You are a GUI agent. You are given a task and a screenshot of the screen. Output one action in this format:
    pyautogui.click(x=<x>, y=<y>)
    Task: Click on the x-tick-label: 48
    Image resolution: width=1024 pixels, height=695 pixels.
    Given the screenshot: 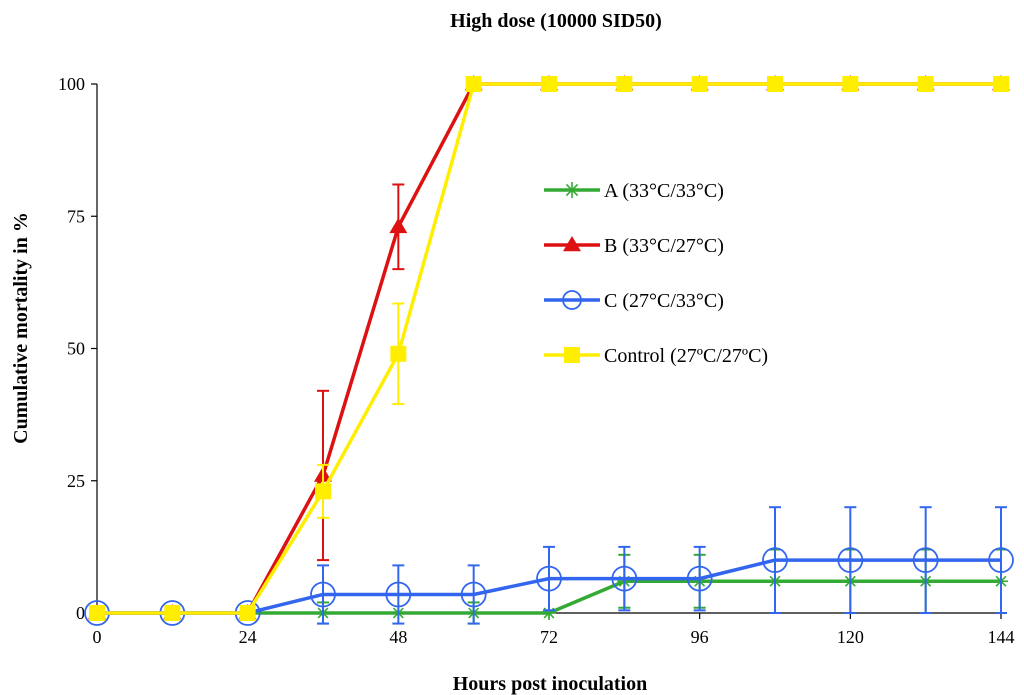 What is the action you would take?
    pyautogui.click(x=398, y=637)
    